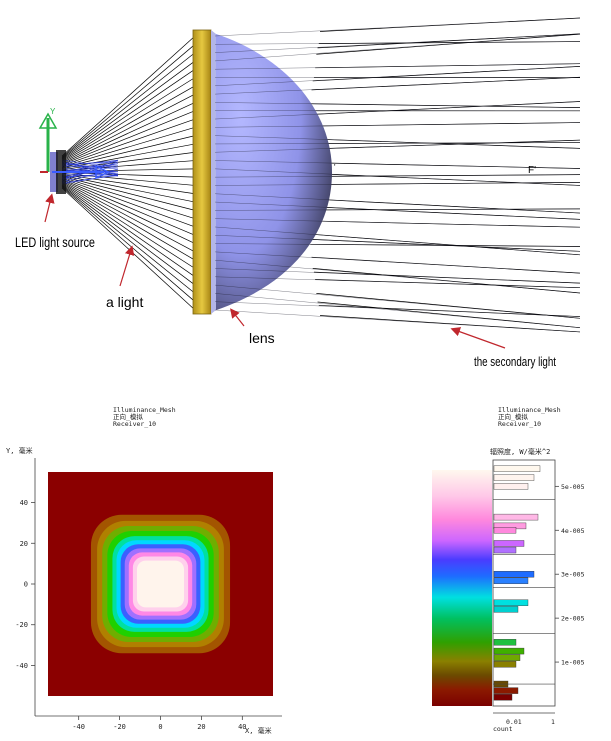  What do you see at coordinates (53, 111) in the screenshot?
I see `svg-text: Y` at bounding box center [53, 111].